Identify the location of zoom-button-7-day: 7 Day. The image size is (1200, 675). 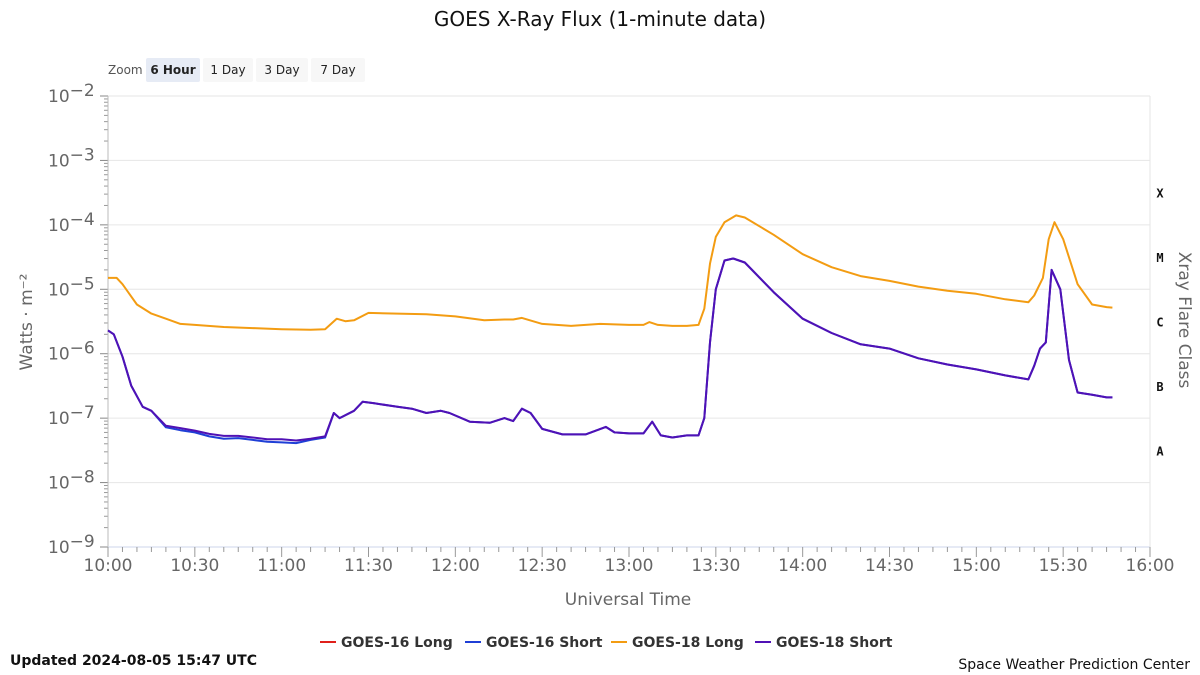
(338, 70).